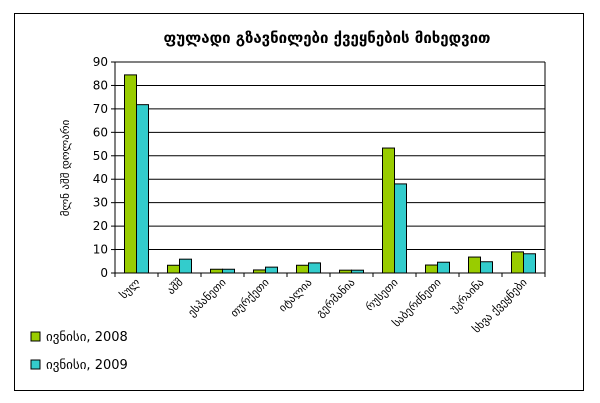 Image resolution: width=600 pixels, height=403 pixels. Describe the element at coordinates (336, 298) in the screenshot. I see `x-tick-label: გერმანია` at that location.